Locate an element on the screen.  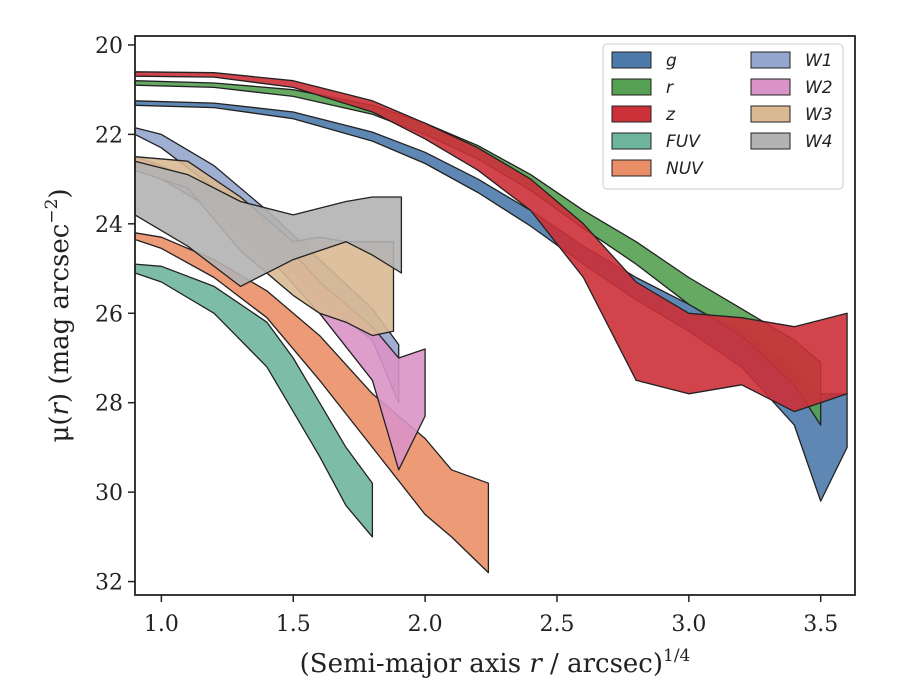
x-axis-label-part: / arcsec) is located at coordinates (602, 664).